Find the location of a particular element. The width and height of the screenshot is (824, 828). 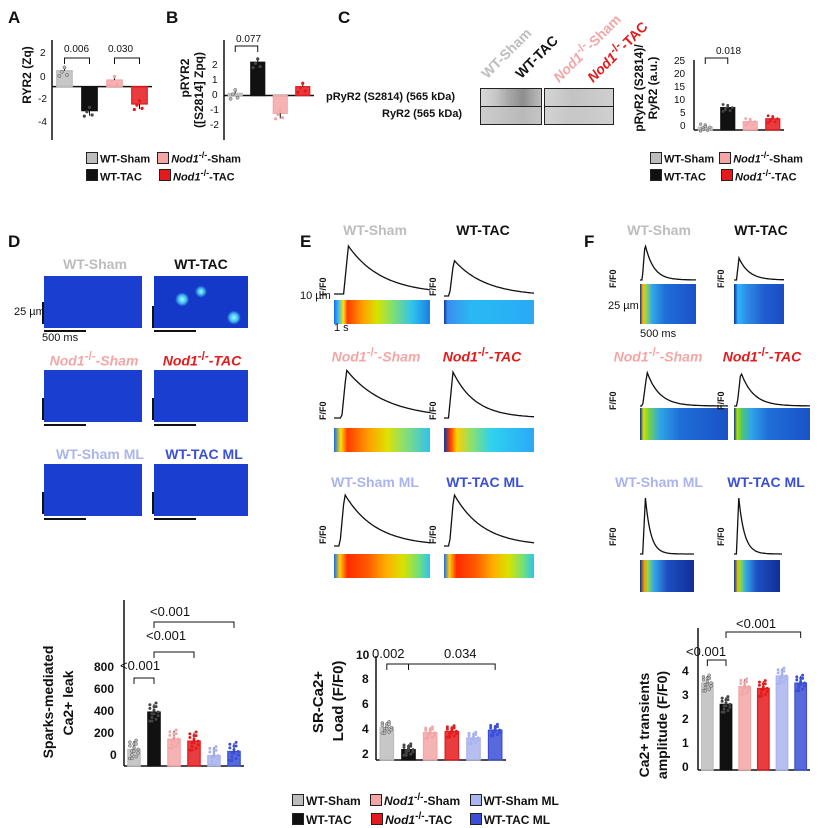

legend-wt-tac-ml: WT-TAC ML is located at coordinates (517, 820).